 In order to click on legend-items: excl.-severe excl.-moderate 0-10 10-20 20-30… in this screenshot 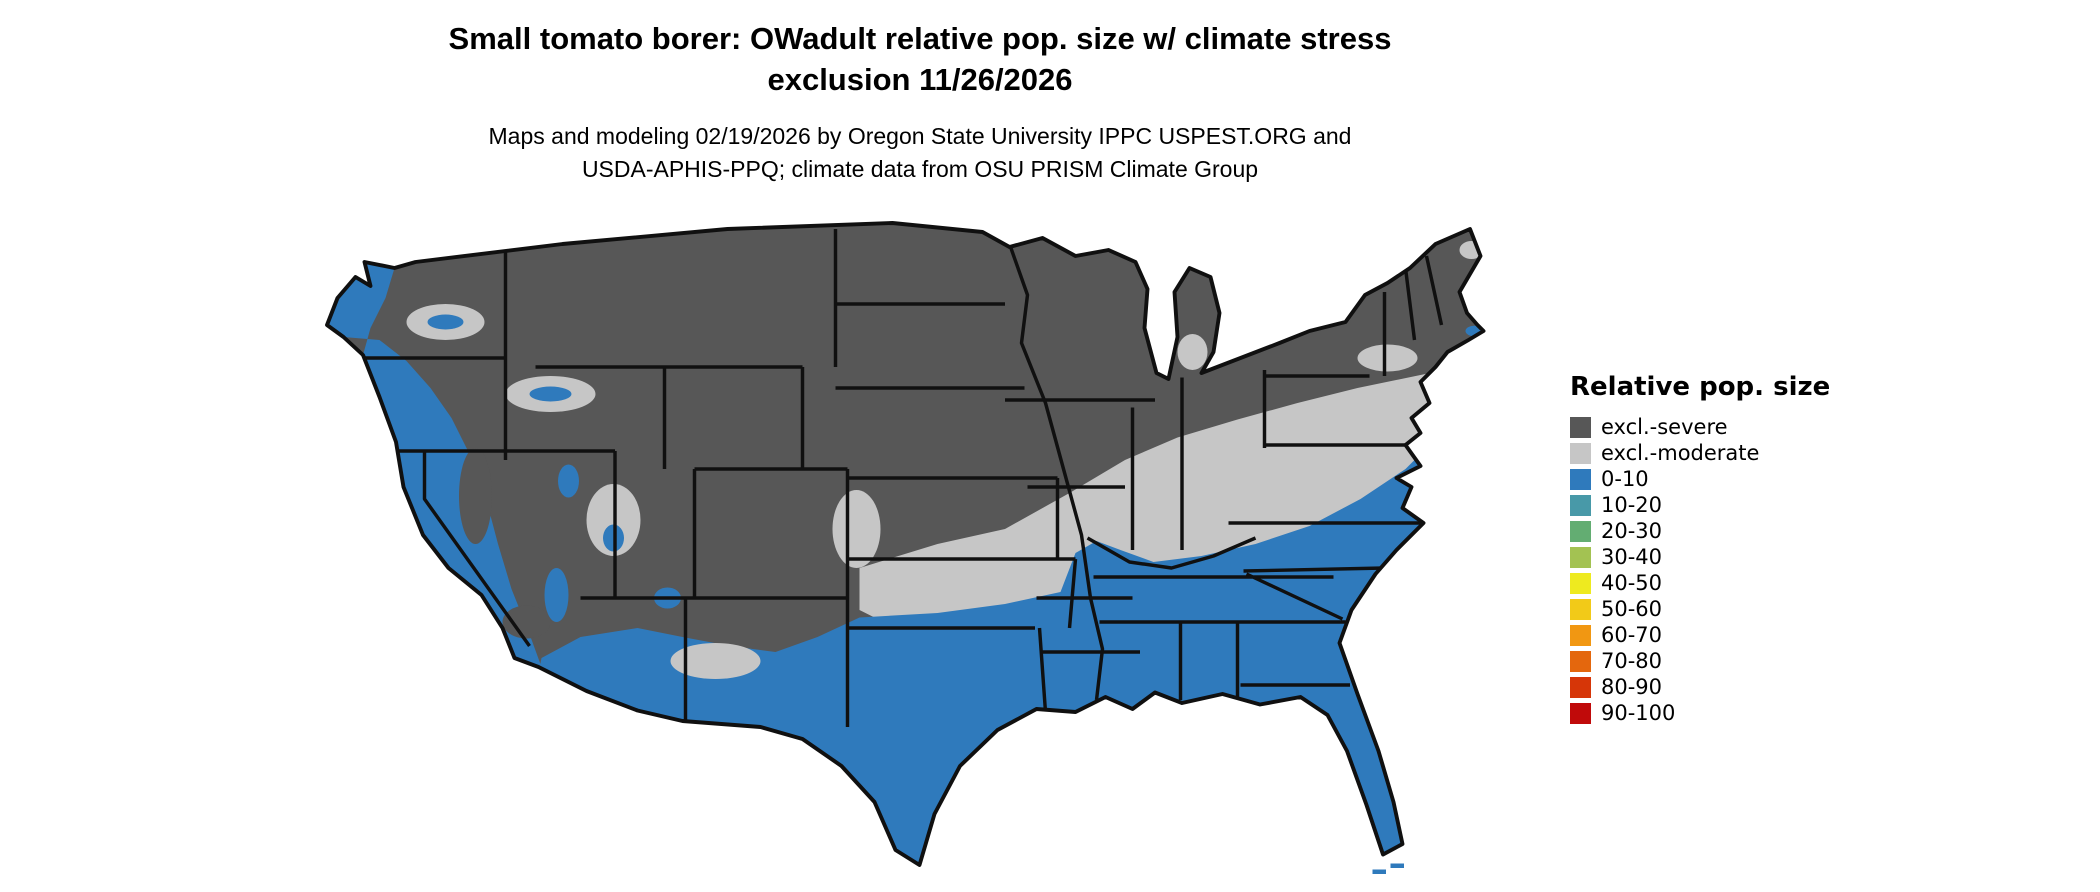, I will do `click(1700, 570)`.